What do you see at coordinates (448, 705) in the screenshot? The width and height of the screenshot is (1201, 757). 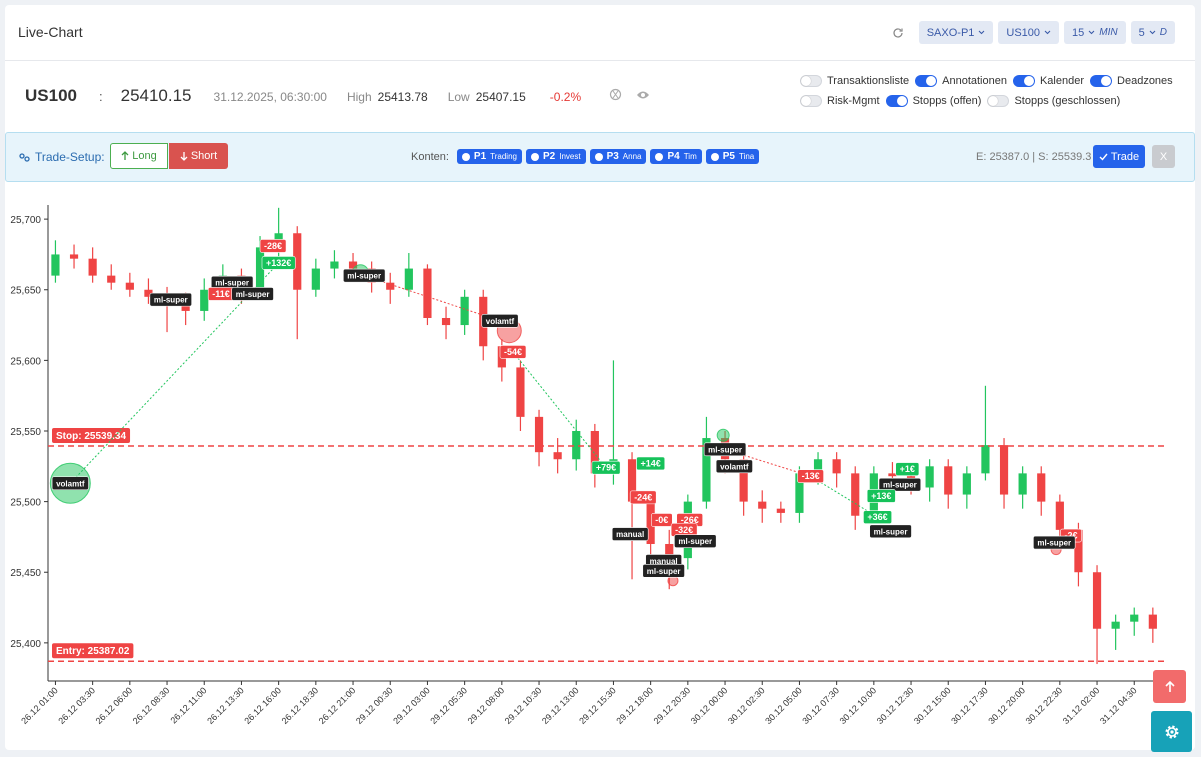 I see `x-tick-label: 29.12 05:30` at bounding box center [448, 705].